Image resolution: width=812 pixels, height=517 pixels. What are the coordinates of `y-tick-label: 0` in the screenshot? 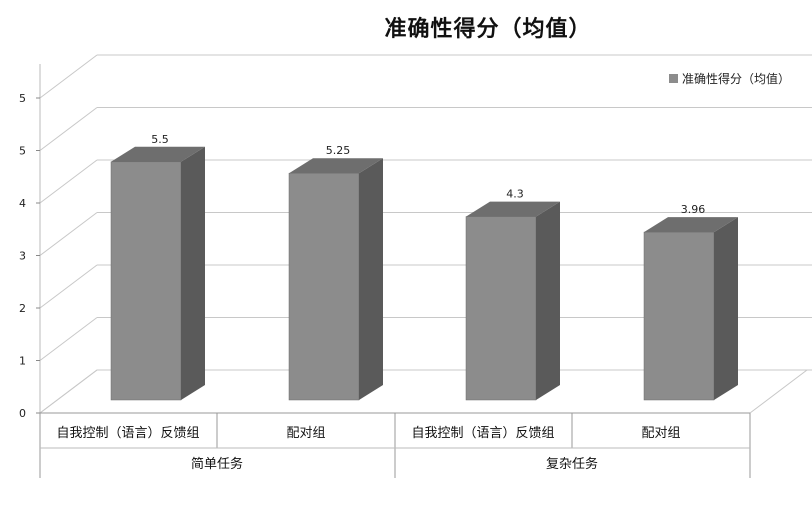 It's located at (22, 413).